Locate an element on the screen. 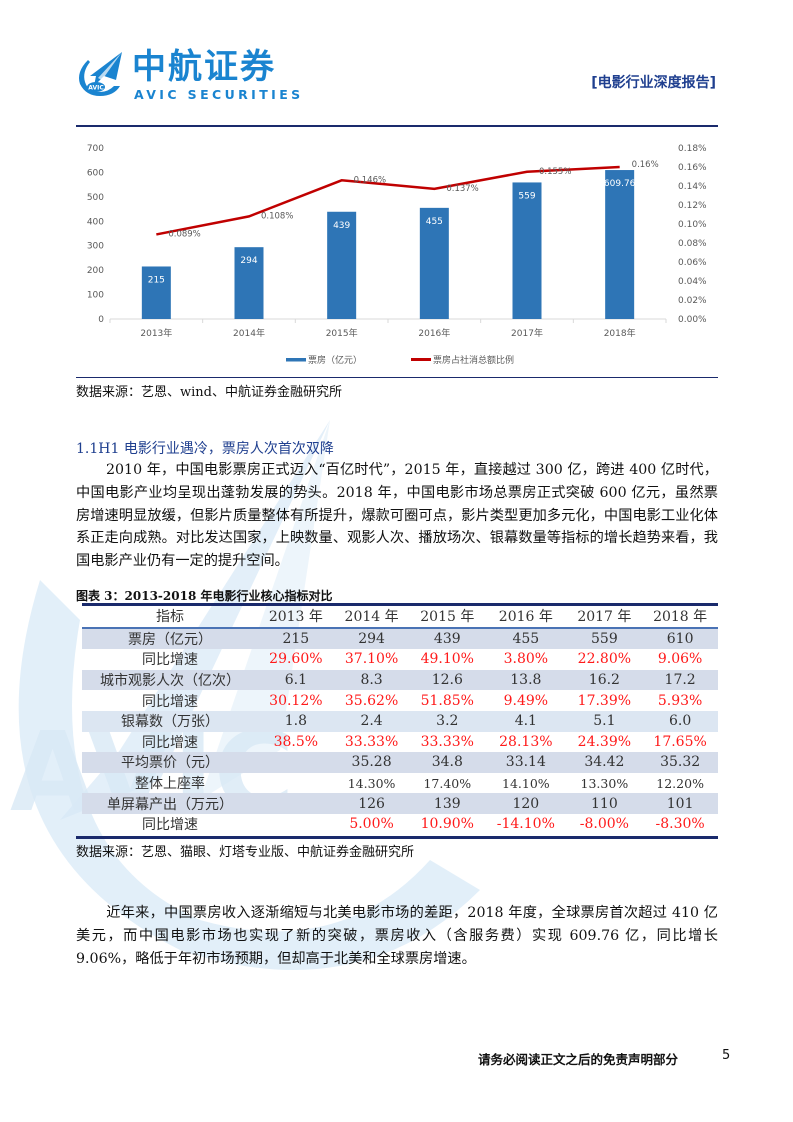  table-header-cell: 2016 年 is located at coordinates (526, 617).